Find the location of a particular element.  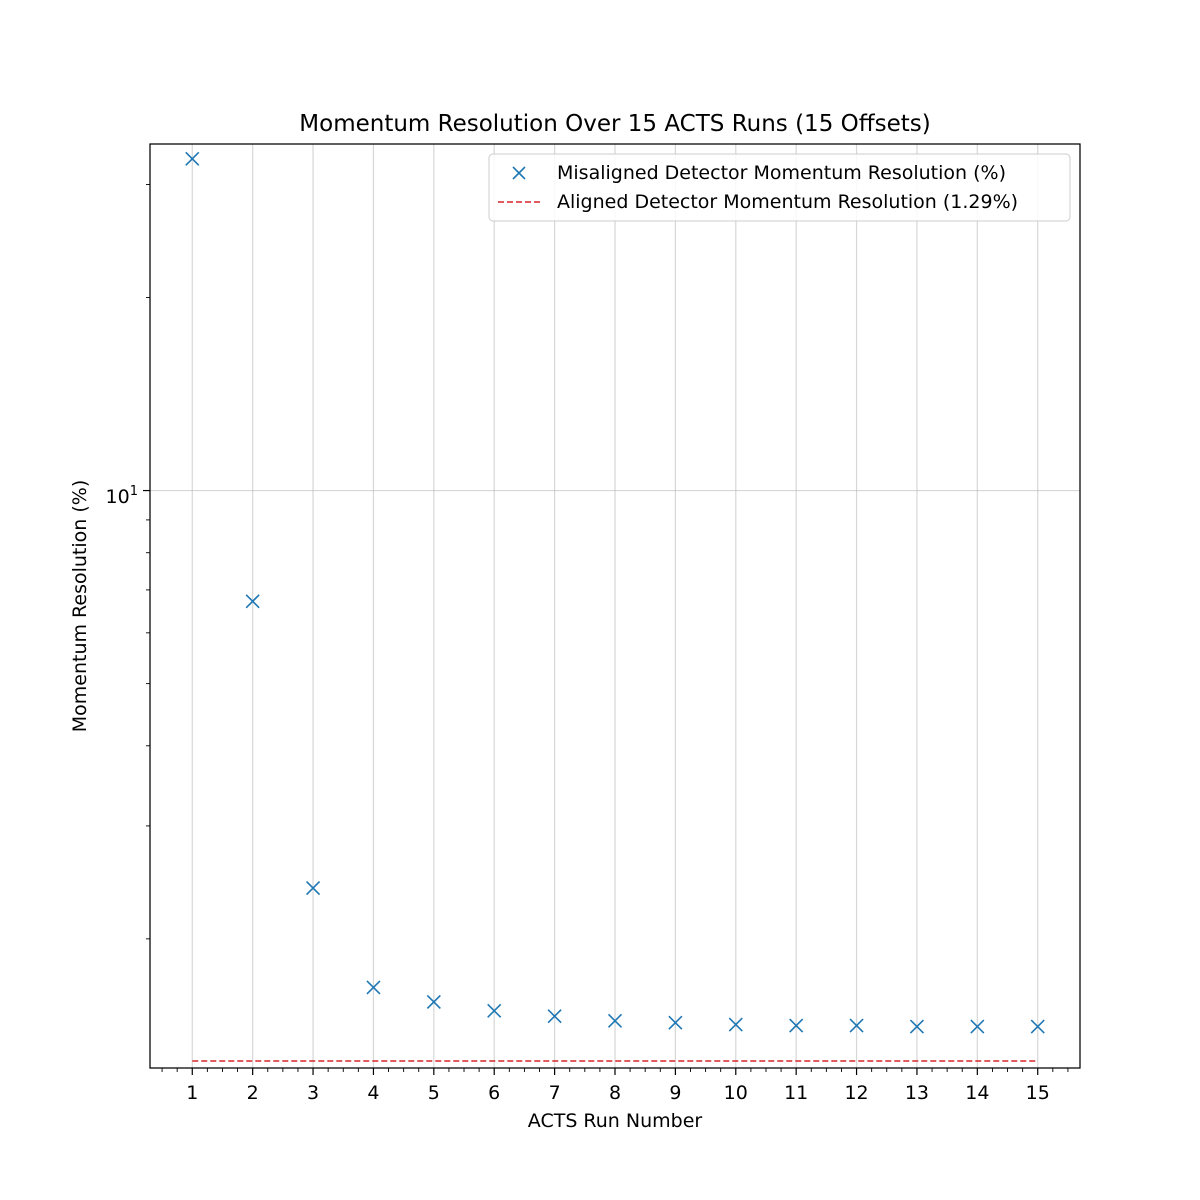

x-tick-label: 12 is located at coordinates (856, 1093).